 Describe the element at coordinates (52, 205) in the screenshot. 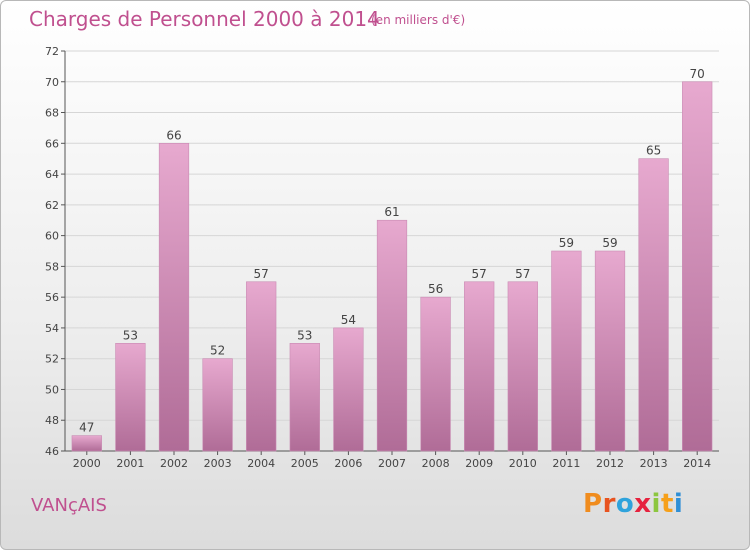

I see `y-tick-label: 62` at that location.